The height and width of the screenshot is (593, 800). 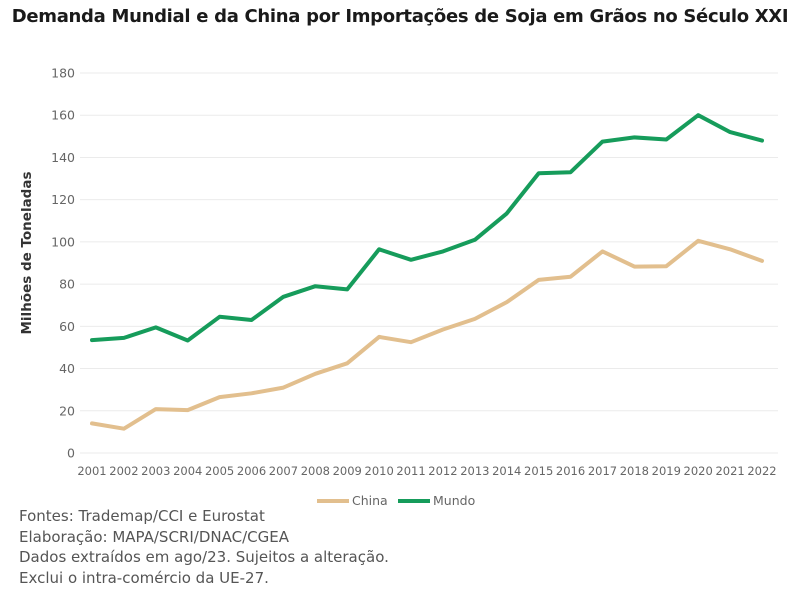 What do you see at coordinates (602, 471) in the screenshot?
I see `x-tick-label: 2017` at bounding box center [602, 471].